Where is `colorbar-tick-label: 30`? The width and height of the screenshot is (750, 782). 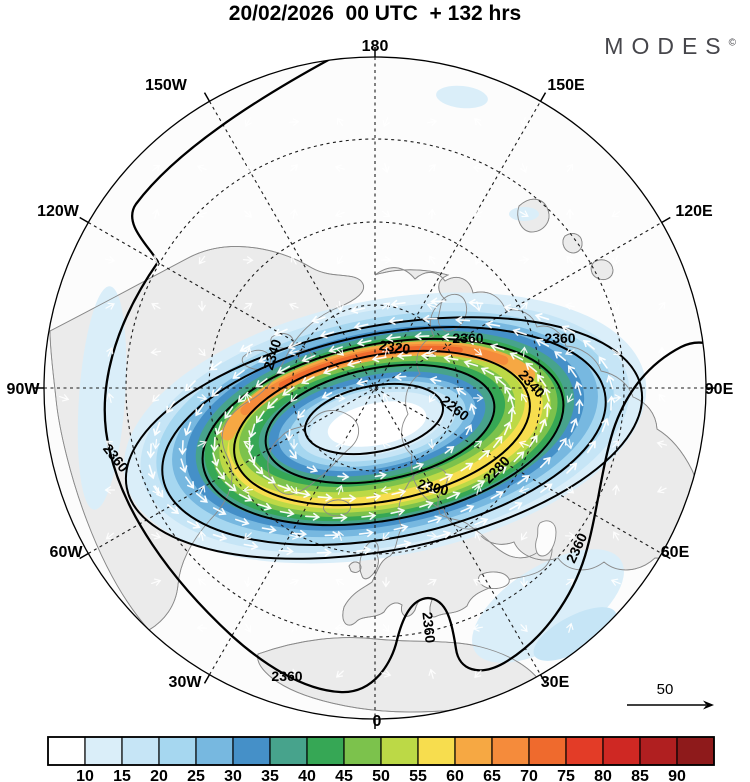
colorbar-tick-label: 30 is located at coordinates (233, 775).